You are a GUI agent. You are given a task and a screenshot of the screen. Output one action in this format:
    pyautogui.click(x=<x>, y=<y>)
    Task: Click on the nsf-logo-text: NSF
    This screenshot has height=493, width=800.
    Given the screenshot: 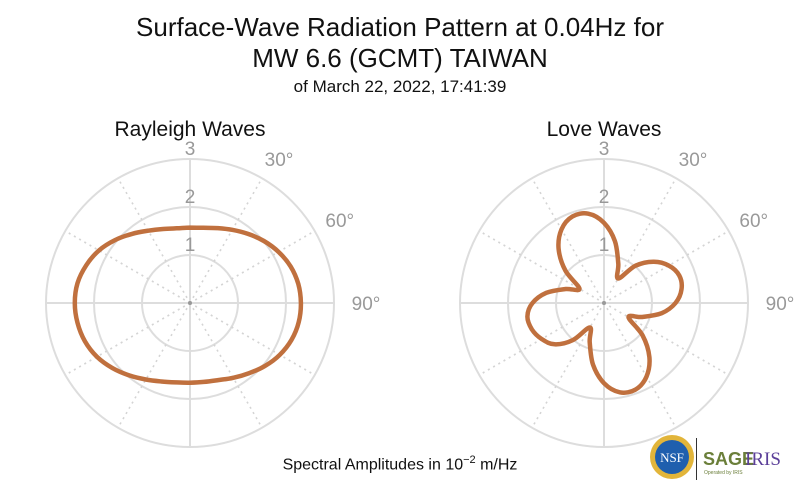 What is the action you would take?
    pyautogui.click(x=672, y=457)
    